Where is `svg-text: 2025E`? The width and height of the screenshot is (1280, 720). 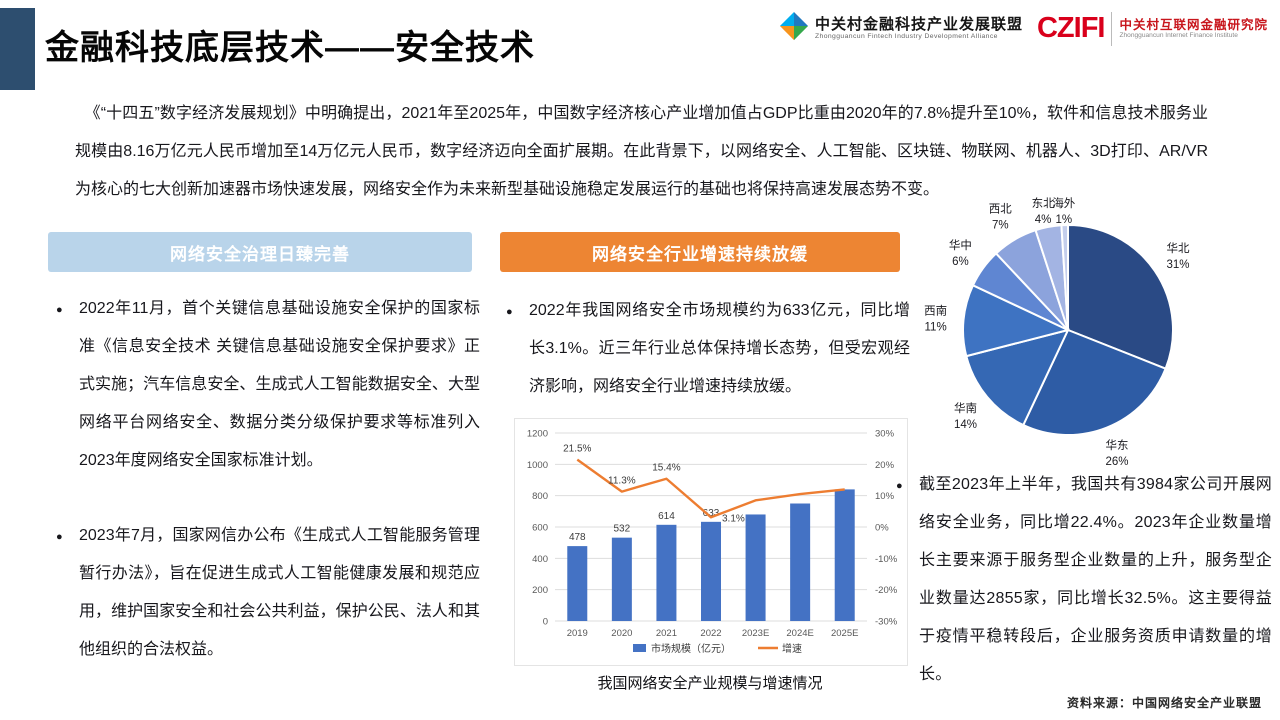 svg-text: 2025E is located at coordinates (844, 633).